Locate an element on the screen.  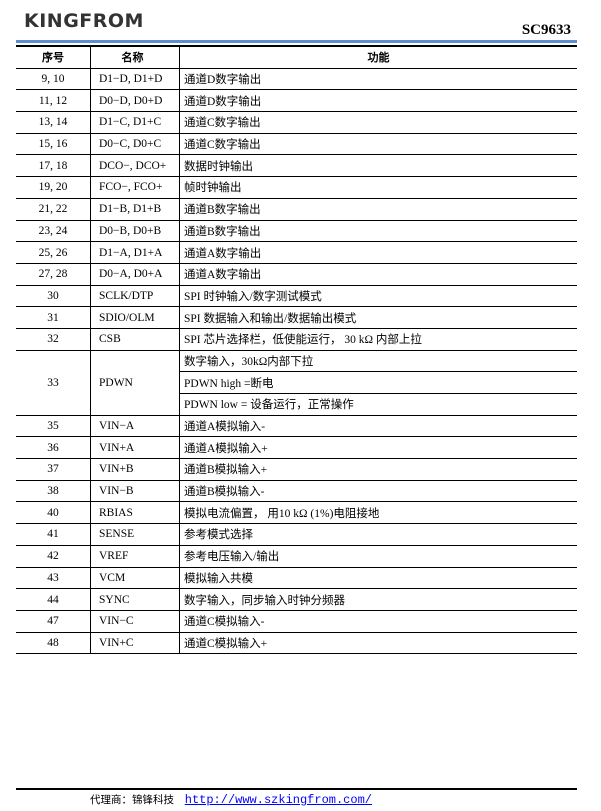
table-row: 17, 18 DCO−, DCO+ 数据时钟输出 is located at coordinates (296, 166).